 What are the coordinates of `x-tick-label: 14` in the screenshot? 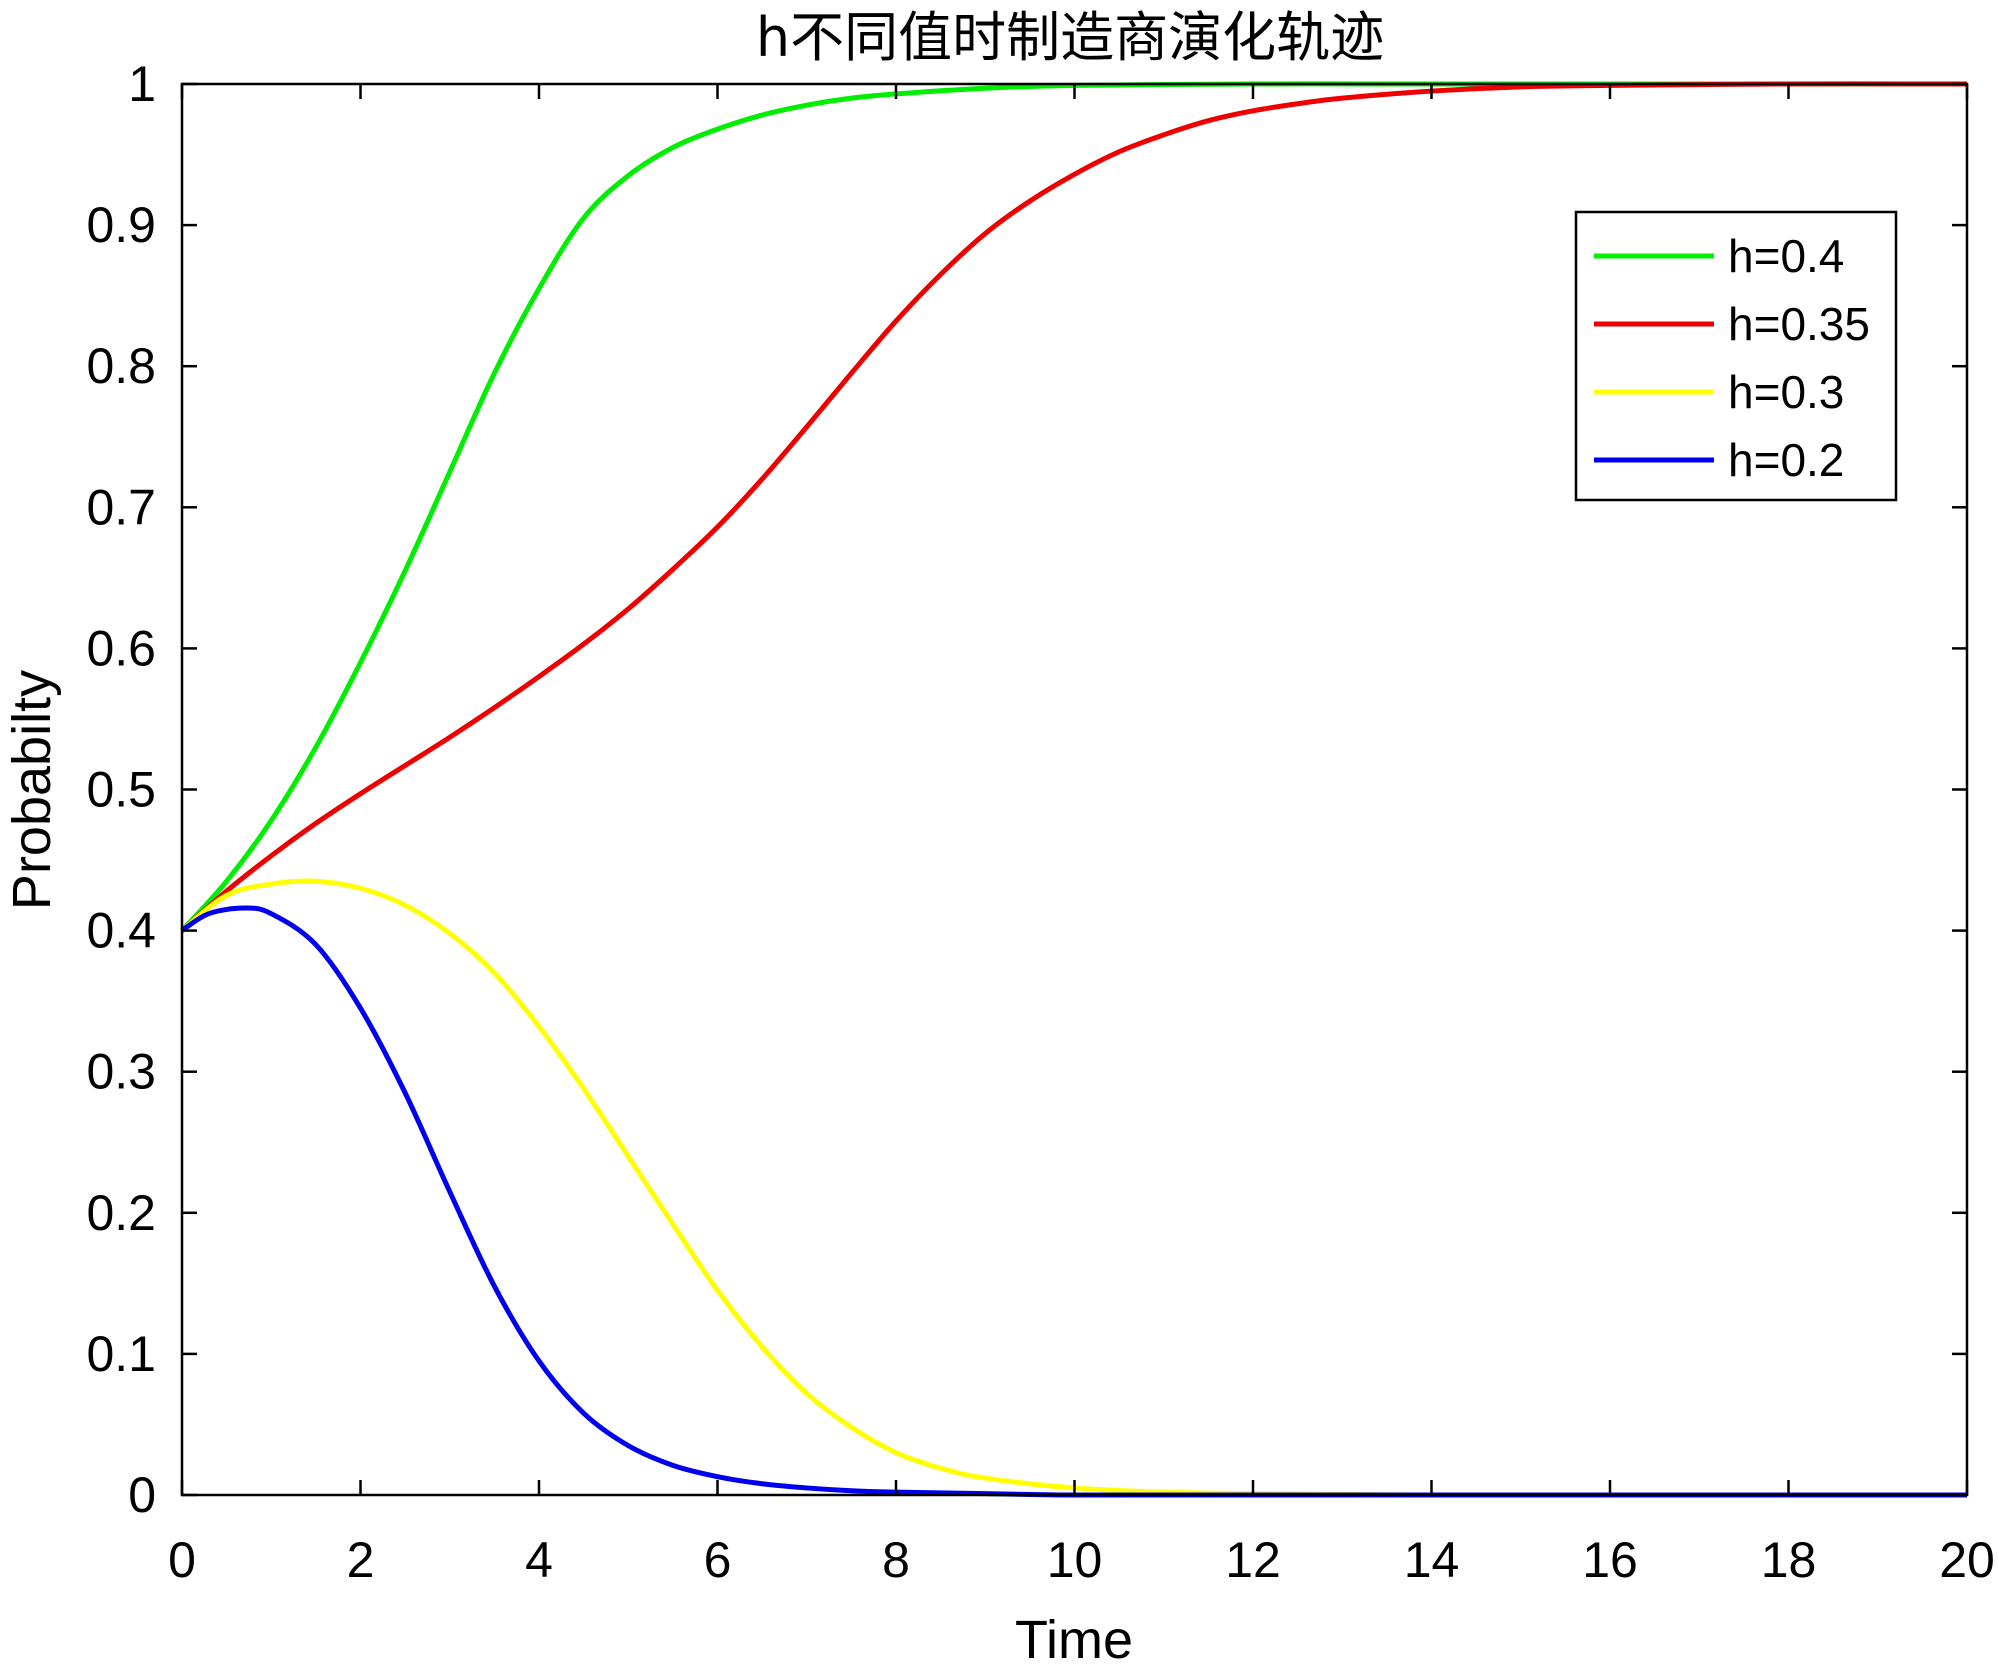 It's located at (1432, 1560).